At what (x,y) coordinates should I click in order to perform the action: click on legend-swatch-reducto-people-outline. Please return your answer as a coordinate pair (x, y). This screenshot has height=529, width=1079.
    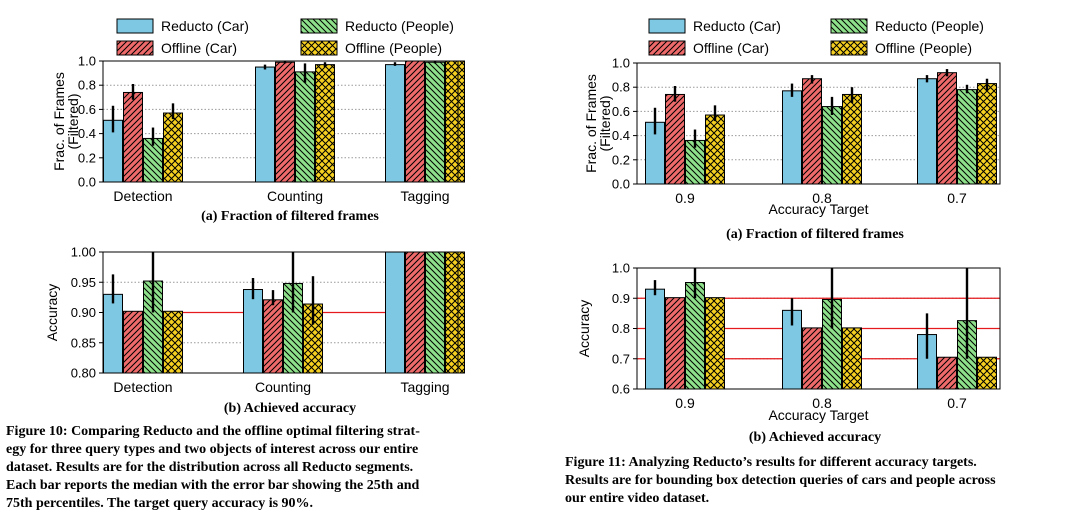
    Looking at the image, I should click on (319, 26).